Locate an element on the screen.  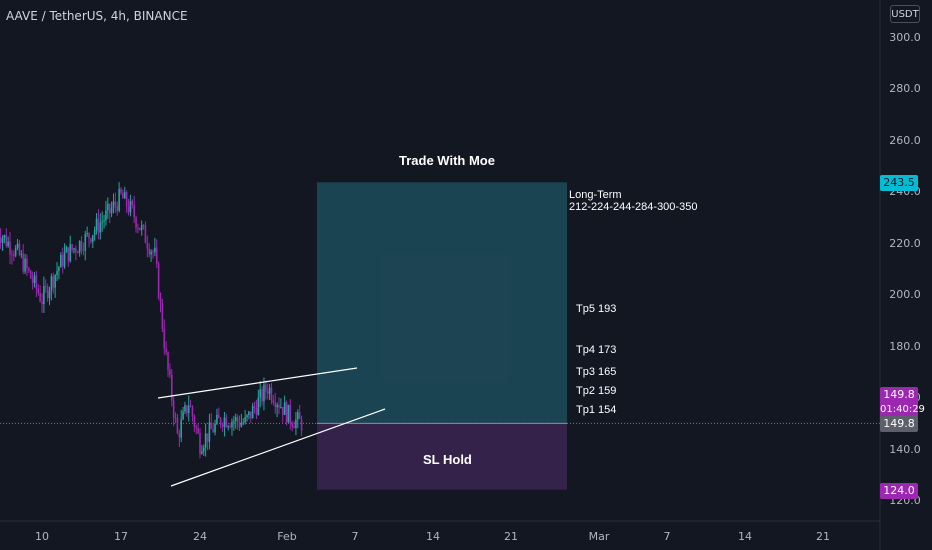
target-price-label: 243.5 is located at coordinates (899, 183).